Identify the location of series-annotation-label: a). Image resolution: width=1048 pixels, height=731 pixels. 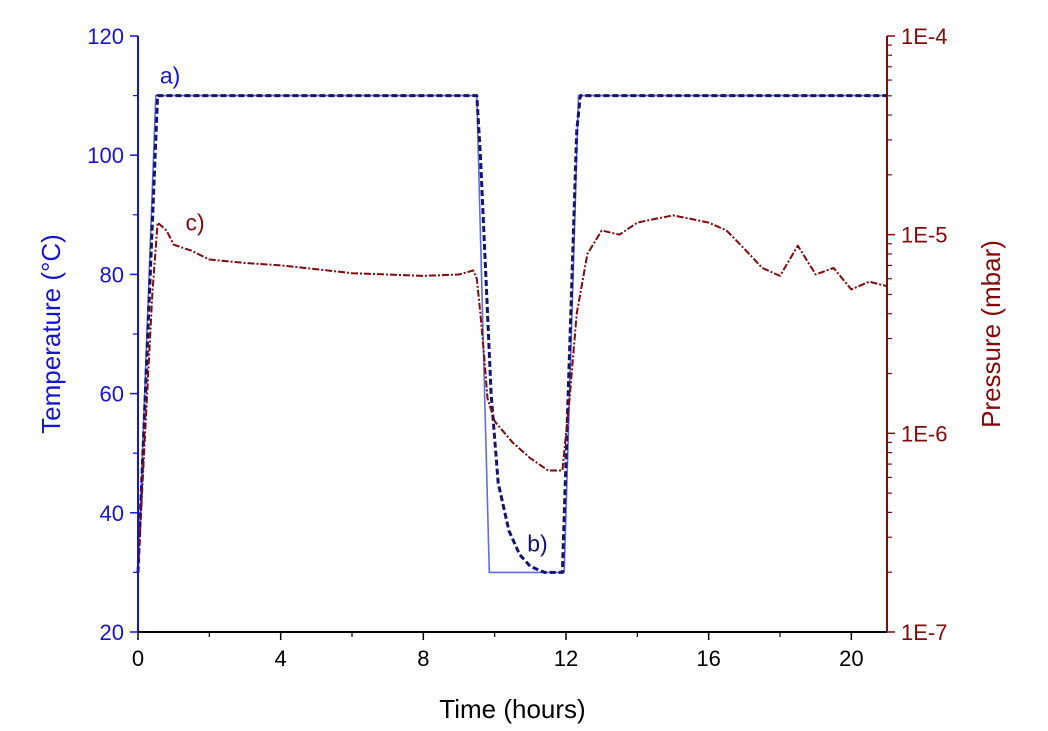
(170, 76).